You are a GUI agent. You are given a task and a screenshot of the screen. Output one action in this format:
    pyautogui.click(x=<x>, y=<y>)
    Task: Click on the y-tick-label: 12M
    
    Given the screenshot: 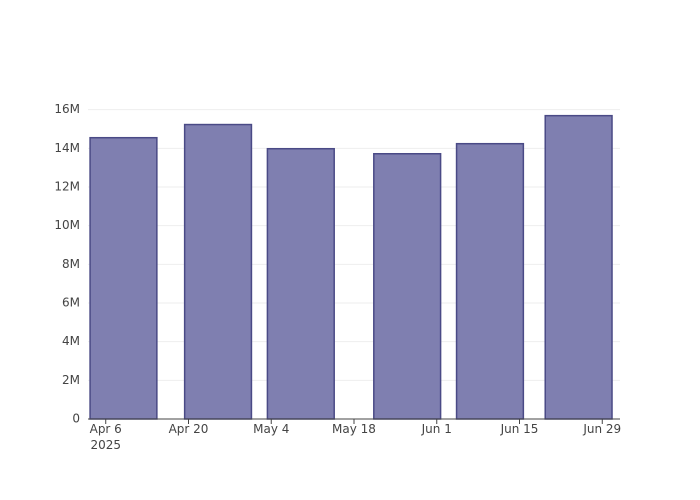 What is the action you would take?
    pyautogui.click(x=67, y=187)
    